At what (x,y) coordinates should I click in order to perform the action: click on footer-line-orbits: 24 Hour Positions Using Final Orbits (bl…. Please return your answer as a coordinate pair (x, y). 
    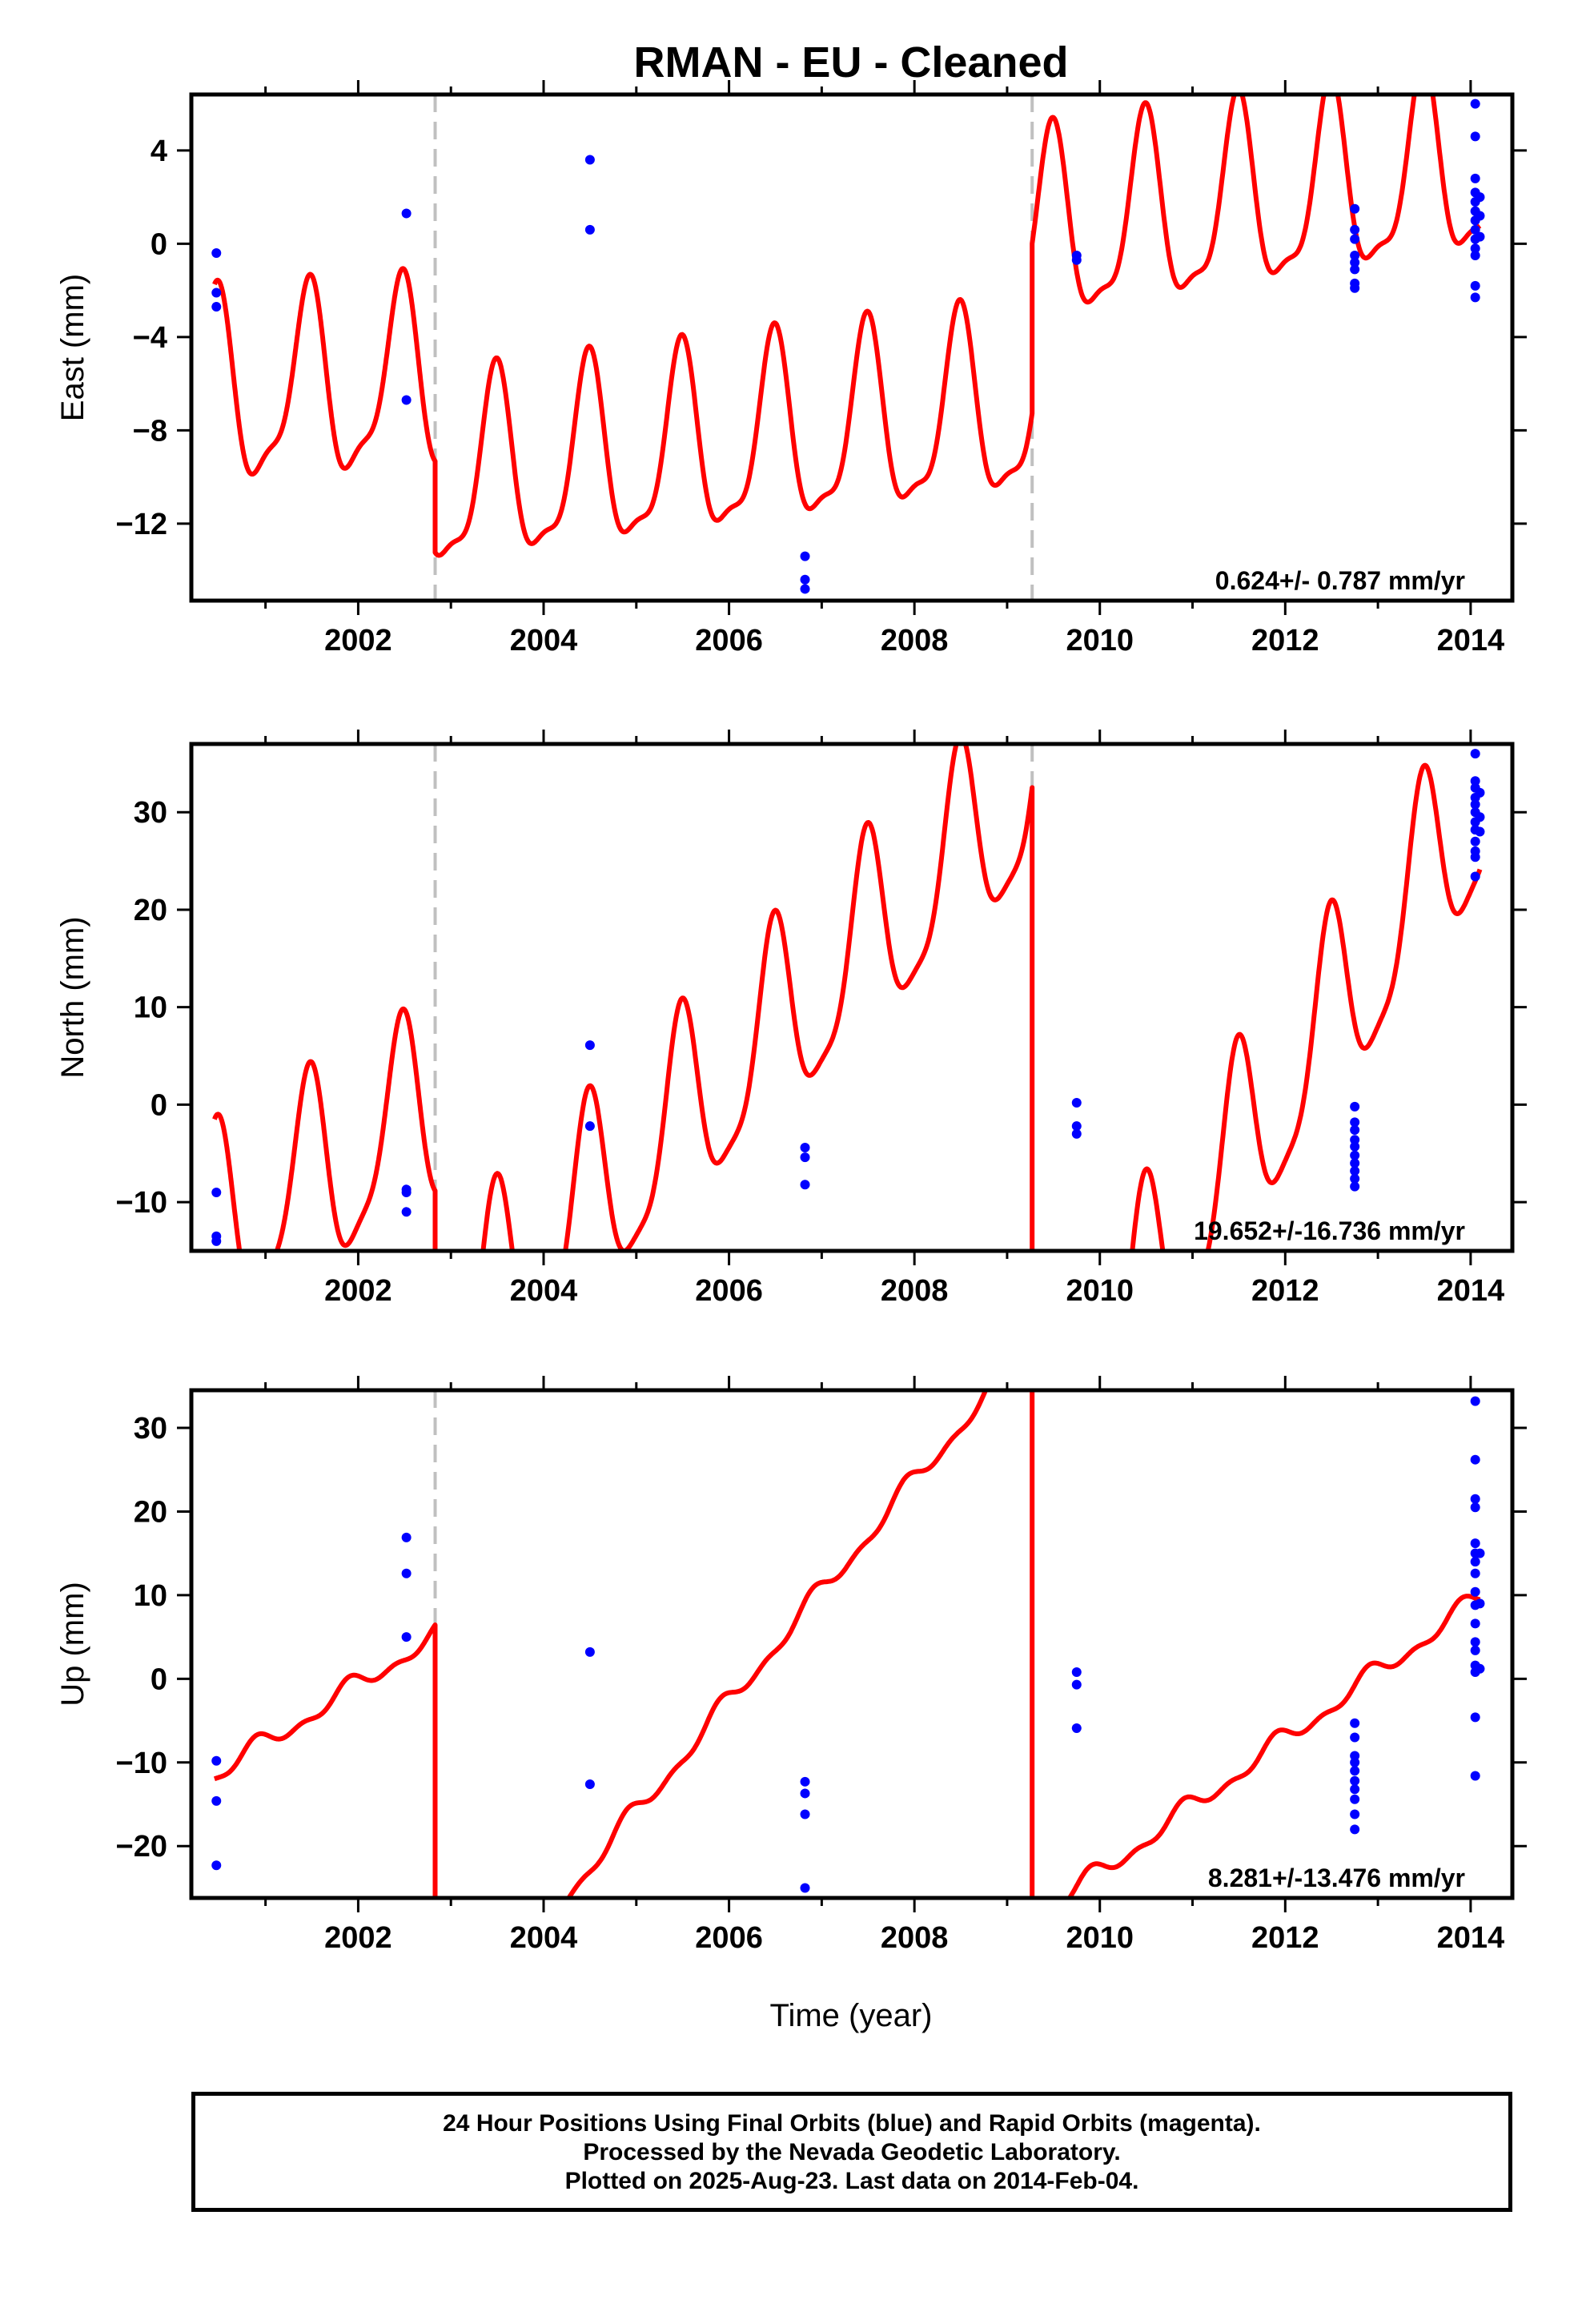
    Looking at the image, I should click on (852, 2123).